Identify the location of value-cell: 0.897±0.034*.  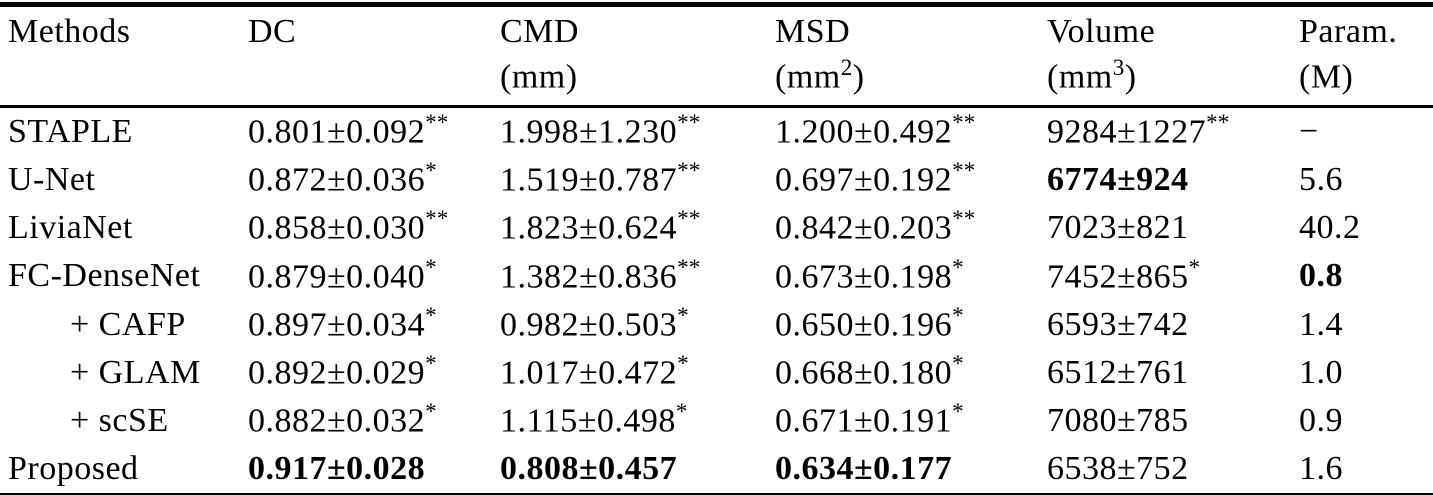
(374, 325).